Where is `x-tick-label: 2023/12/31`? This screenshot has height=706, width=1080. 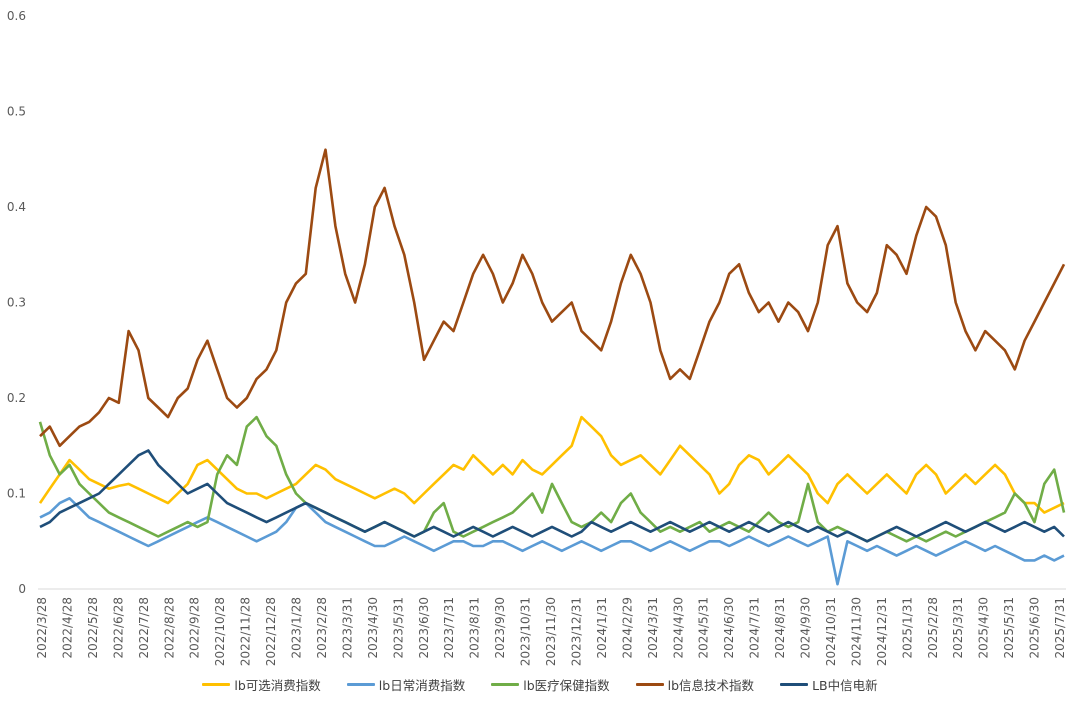
x-tick-label: 2023/12/31 is located at coordinates (576, 631).